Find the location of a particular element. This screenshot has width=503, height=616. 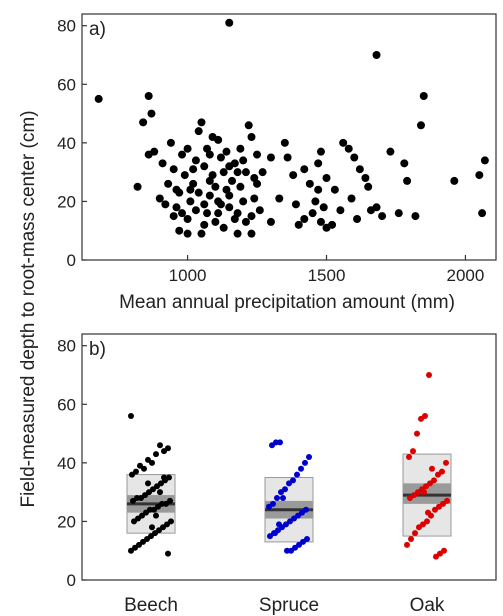

panel-b-boxes is located at coordinates (289, 498).